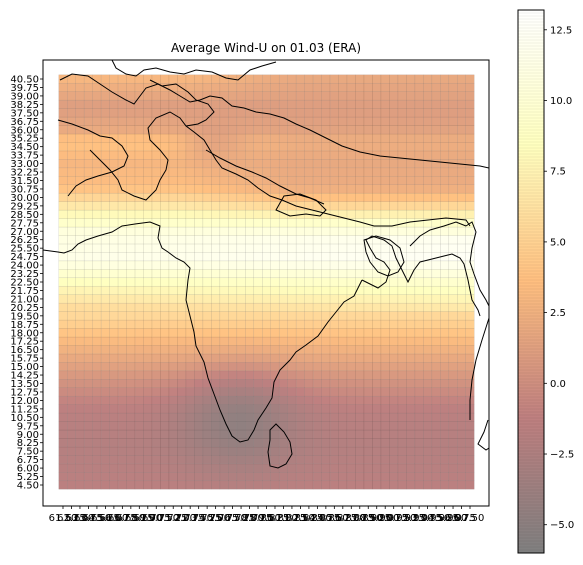  Describe the element at coordinates (24, 392) in the screenshot. I see `y-tick-label: 12.75` at that location.